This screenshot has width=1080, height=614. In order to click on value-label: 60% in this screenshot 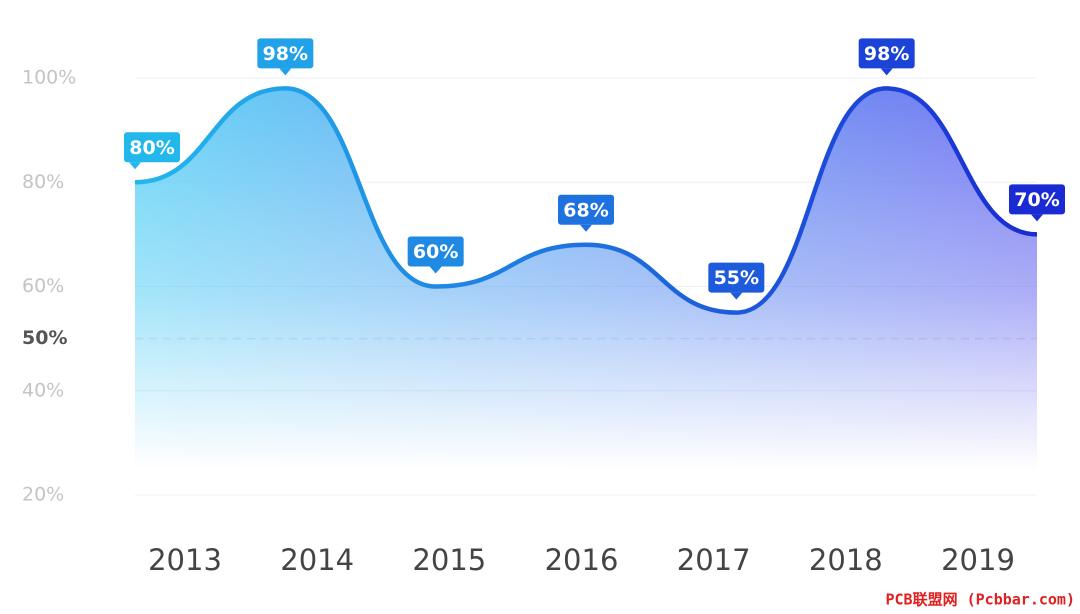, I will do `click(435, 252)`.